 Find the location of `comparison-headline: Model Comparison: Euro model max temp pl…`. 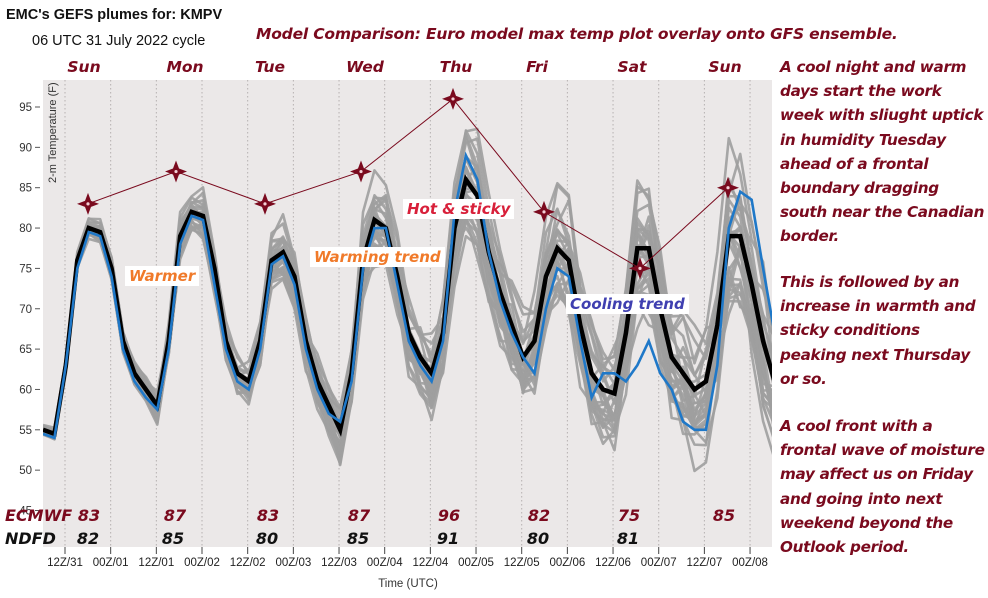

comparison-headline: Model Comparison: Euro model max temp pl… is located at coordinates (577, 34).